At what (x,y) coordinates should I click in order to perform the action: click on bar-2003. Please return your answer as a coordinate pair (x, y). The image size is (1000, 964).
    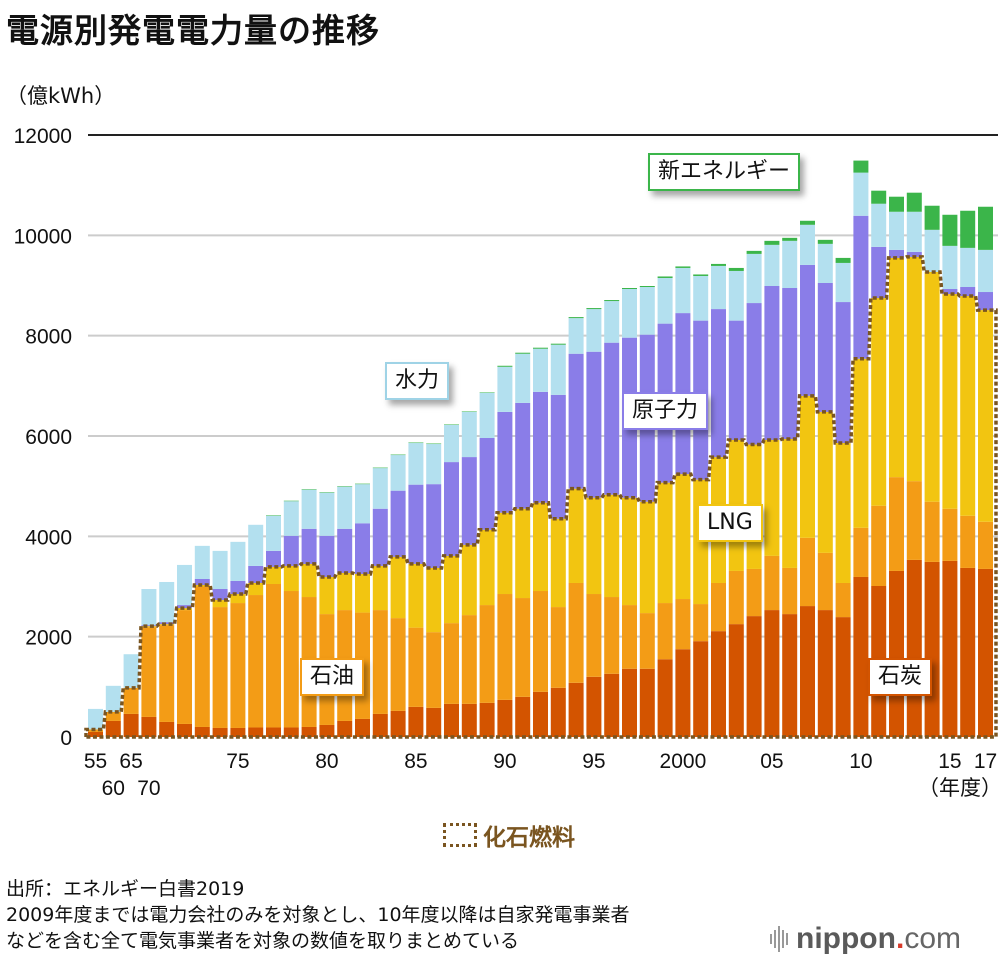
    Looking at the image, I should click on (736, 502).